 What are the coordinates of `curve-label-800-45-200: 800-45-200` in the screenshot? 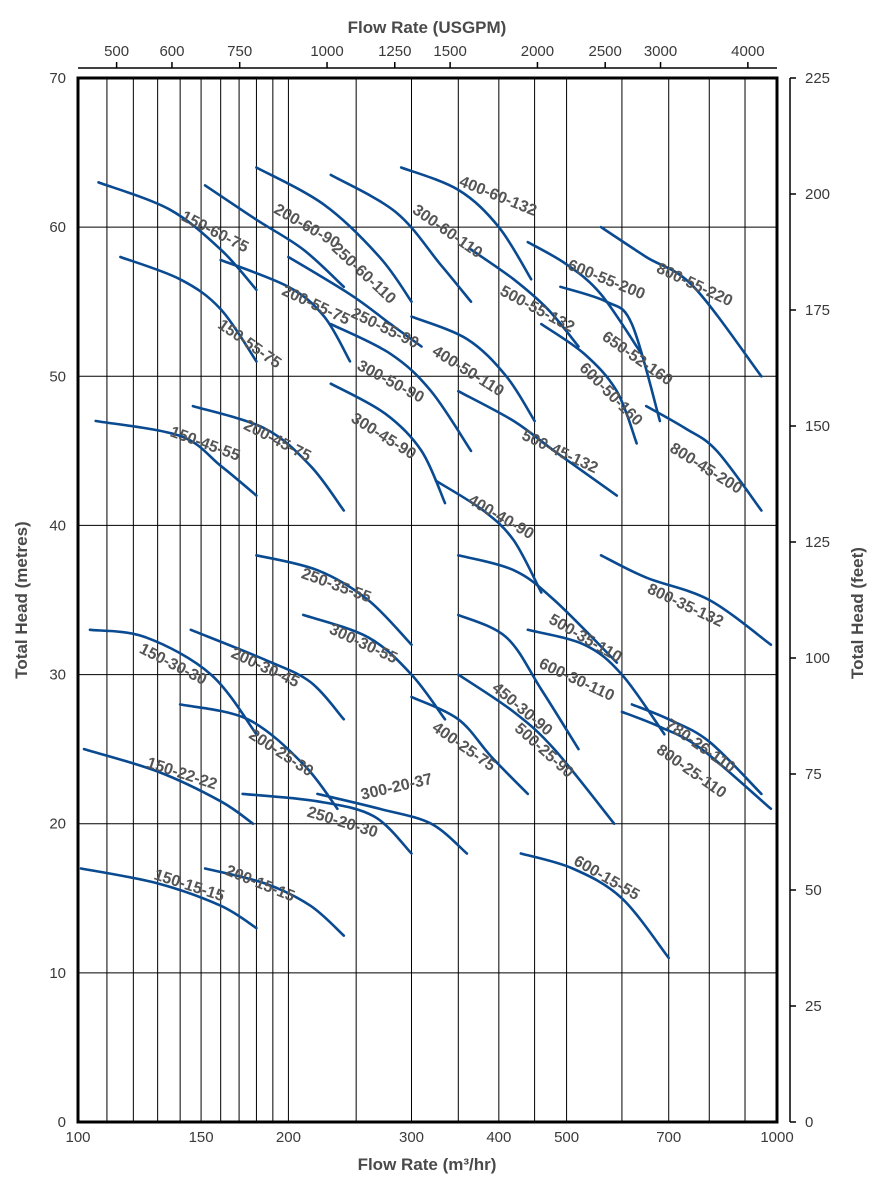 It's located at (706, 469).